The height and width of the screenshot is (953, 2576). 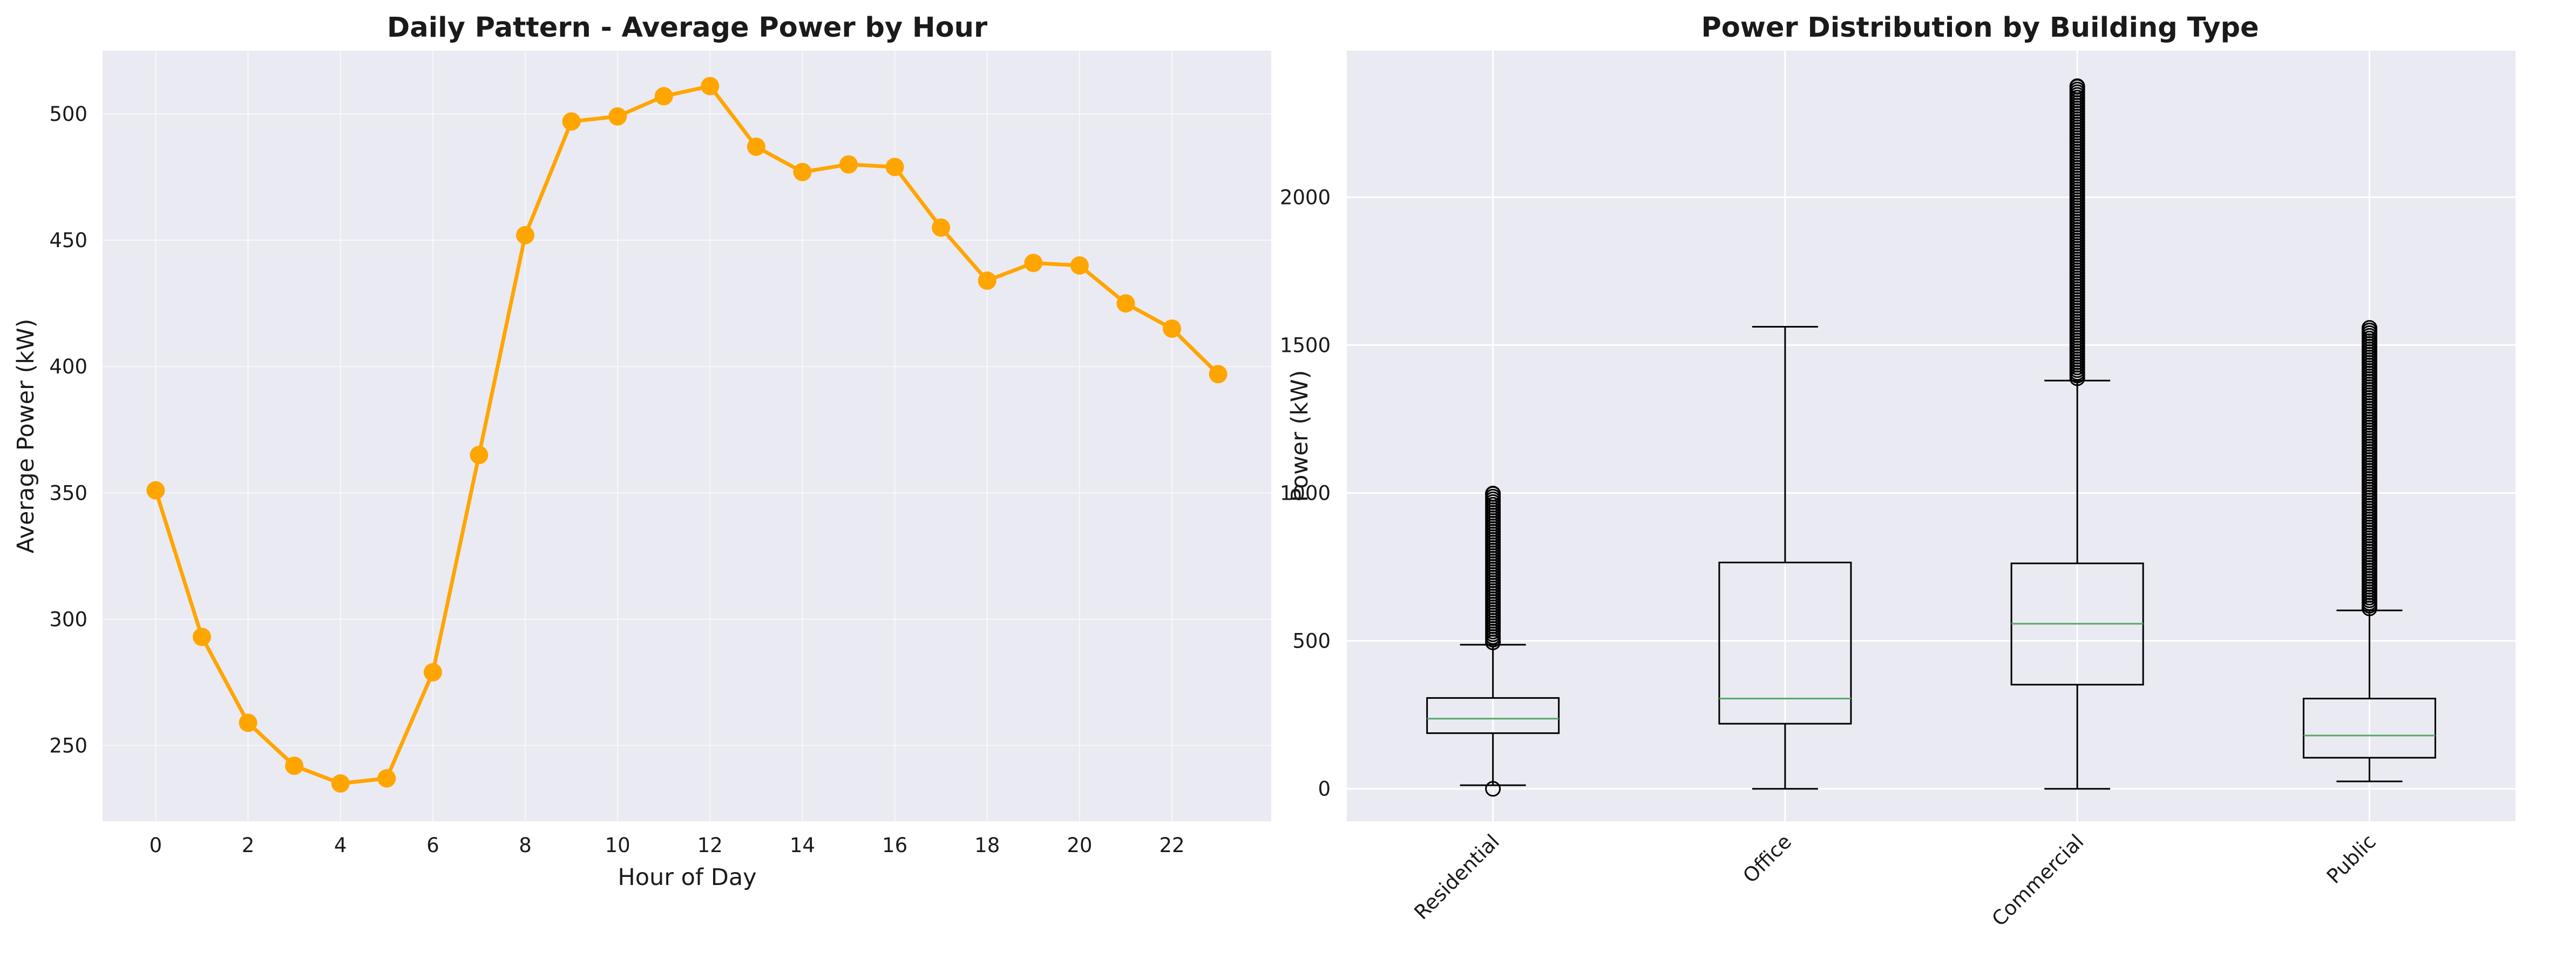 What do you see at coordinates (1305, 345) in the screenshot?
I see `y-tick-label: 1500` at bounding box center [1305, 345].